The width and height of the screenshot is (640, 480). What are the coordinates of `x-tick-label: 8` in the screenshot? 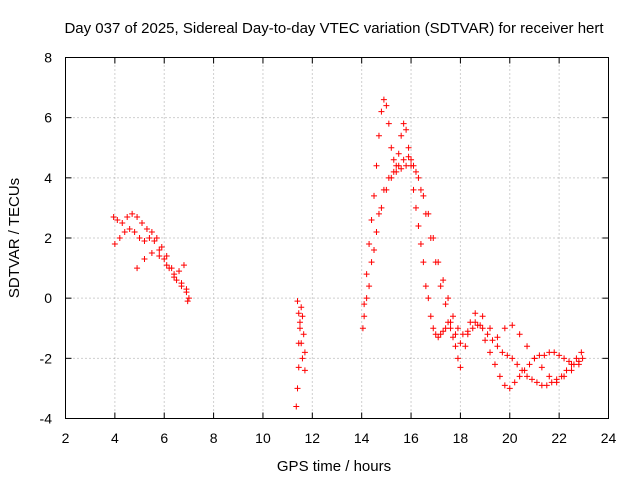 It's located at (214, 438).